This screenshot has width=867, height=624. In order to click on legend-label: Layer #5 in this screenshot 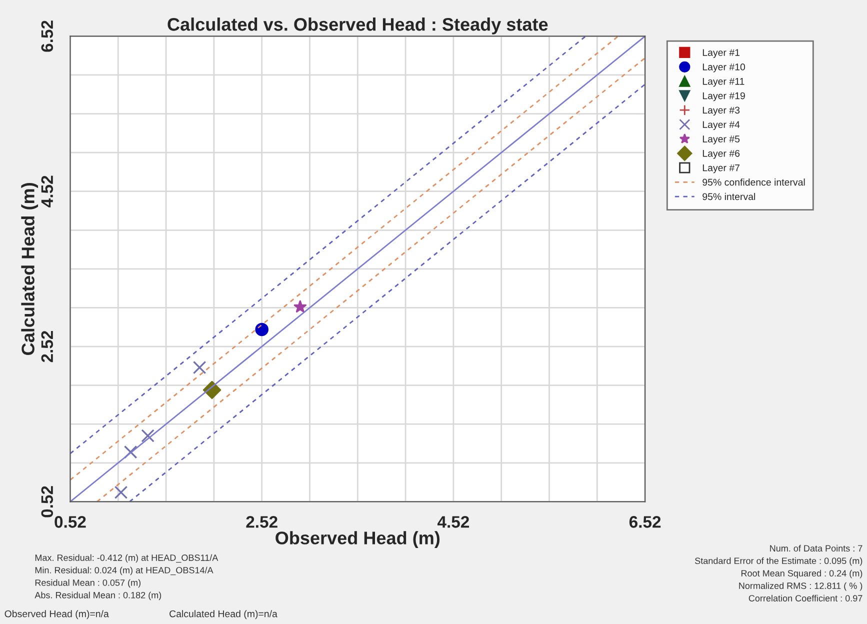, I will do `click(721, 140)`.